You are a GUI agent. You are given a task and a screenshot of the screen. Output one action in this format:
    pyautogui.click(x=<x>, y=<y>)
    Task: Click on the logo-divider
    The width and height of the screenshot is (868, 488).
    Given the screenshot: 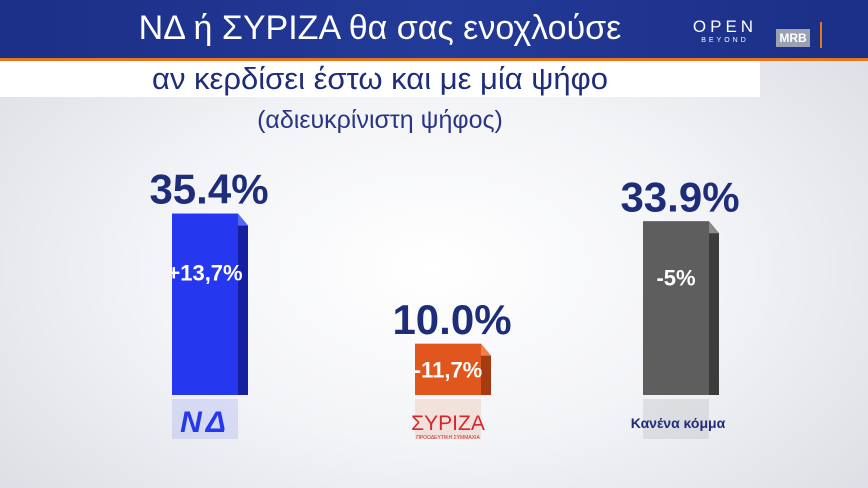 What is the action you would take?
    pyautogui.click(x=821, y=35)
    